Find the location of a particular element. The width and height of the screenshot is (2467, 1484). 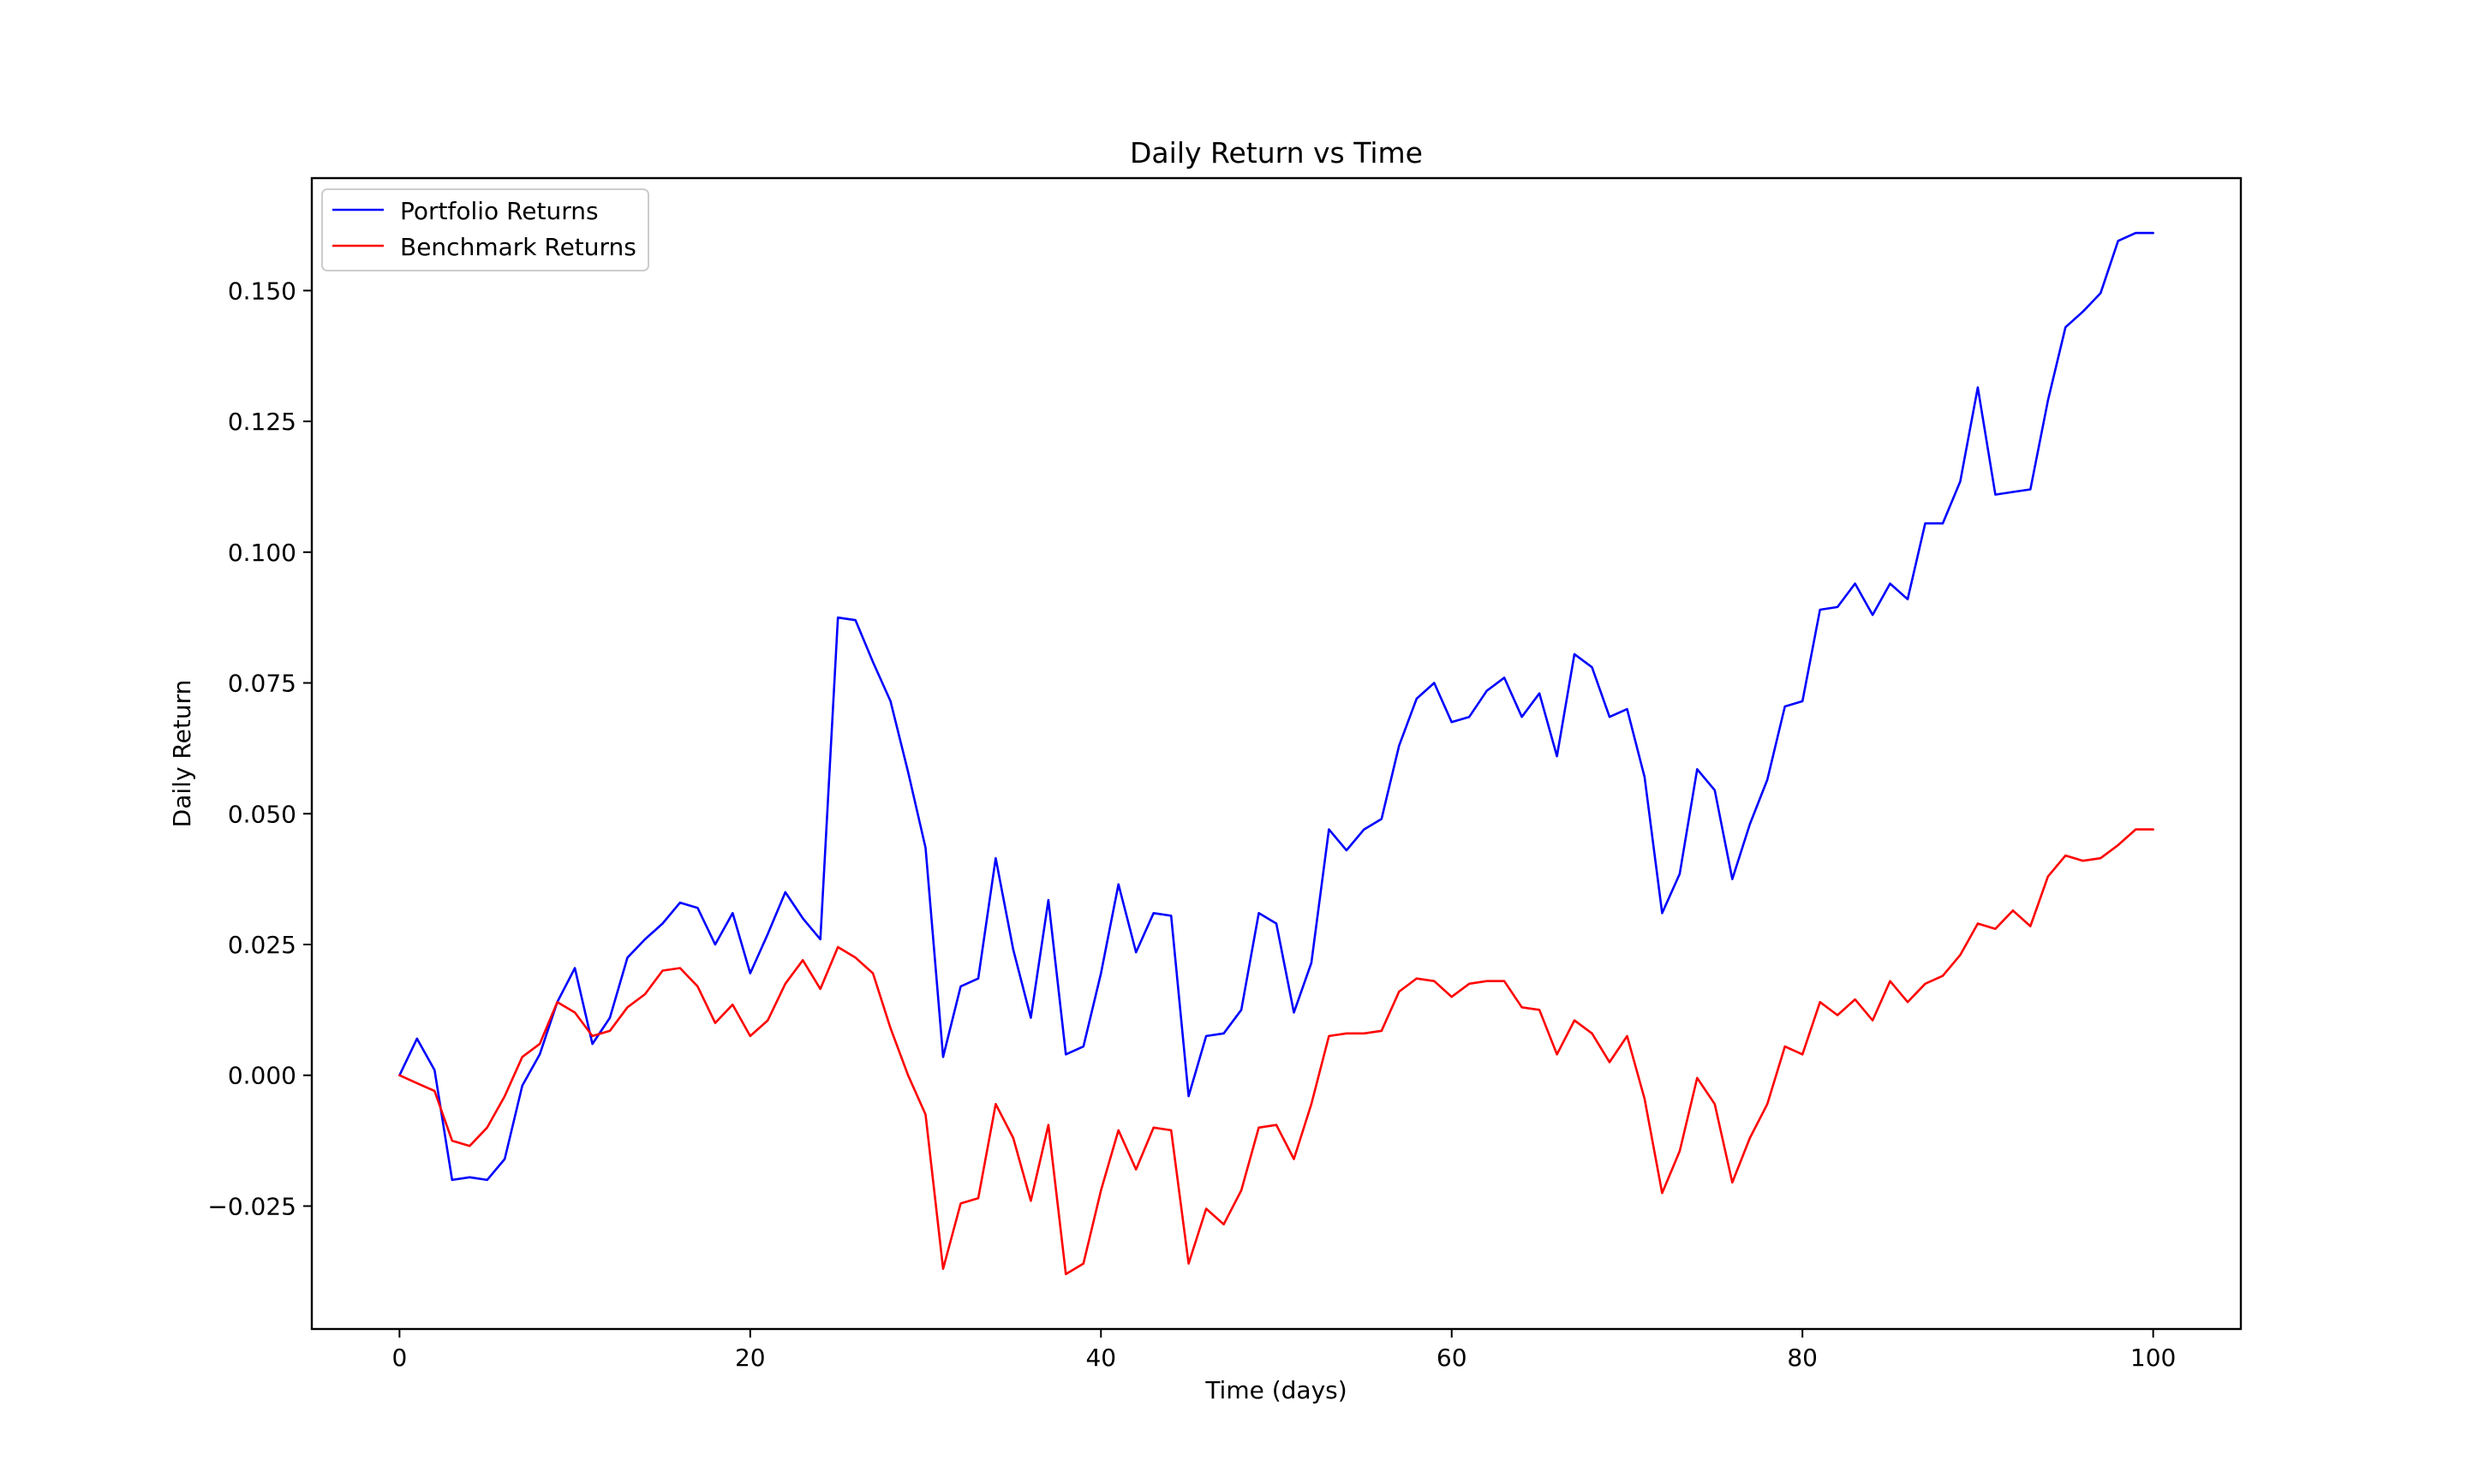

legend-box is located at coordinates (485, 230).